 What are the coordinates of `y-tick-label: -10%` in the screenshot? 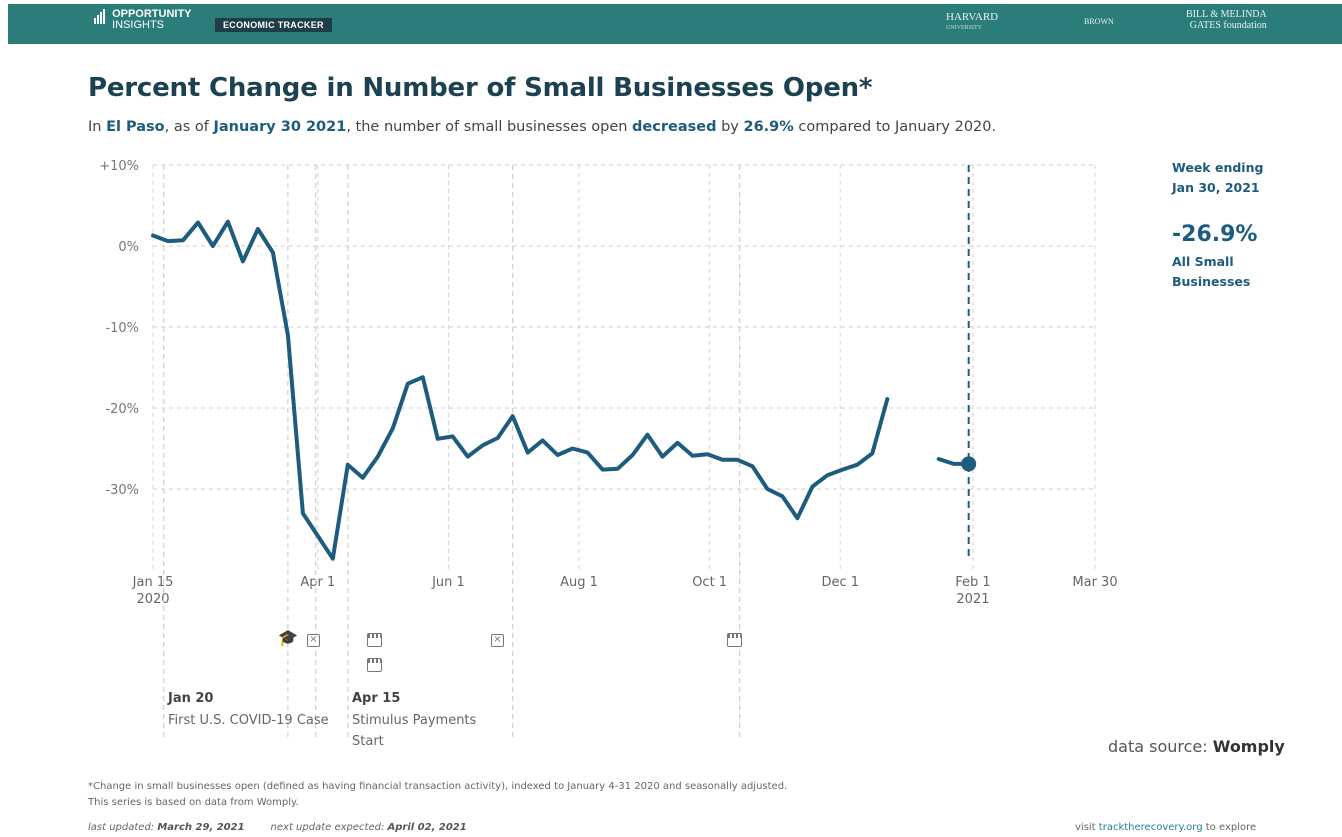 It's located at (122, 328).